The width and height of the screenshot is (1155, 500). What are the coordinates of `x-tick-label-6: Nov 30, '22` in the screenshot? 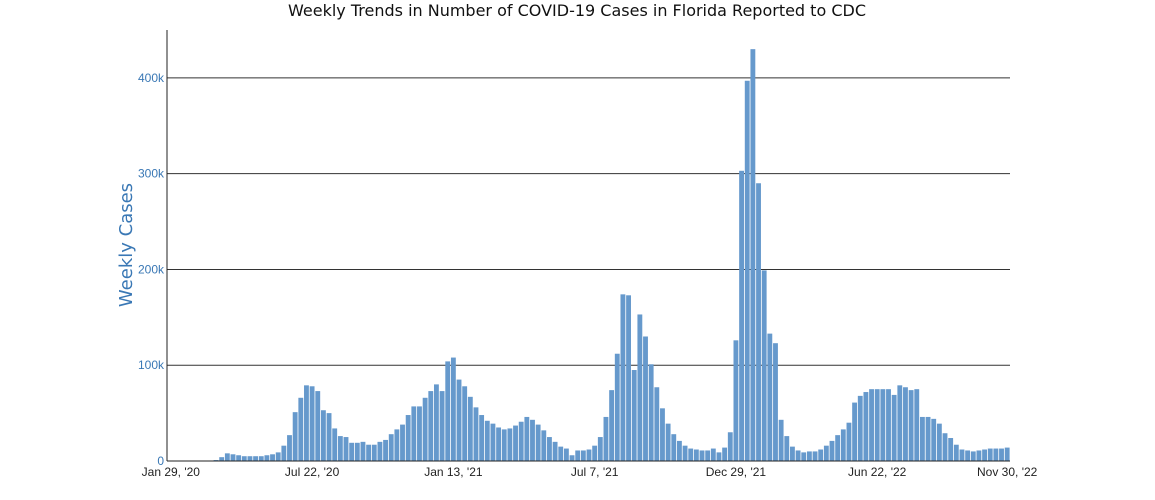 It's located at (1007, 472).